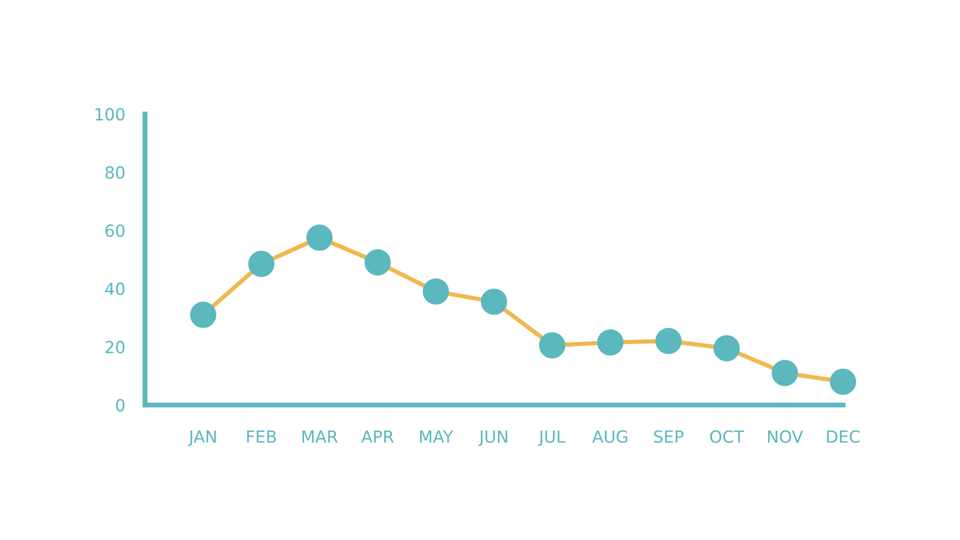 This screenshot has width=960, height=540. I want to click on x-tick-label: JAN, so click(202, 438).